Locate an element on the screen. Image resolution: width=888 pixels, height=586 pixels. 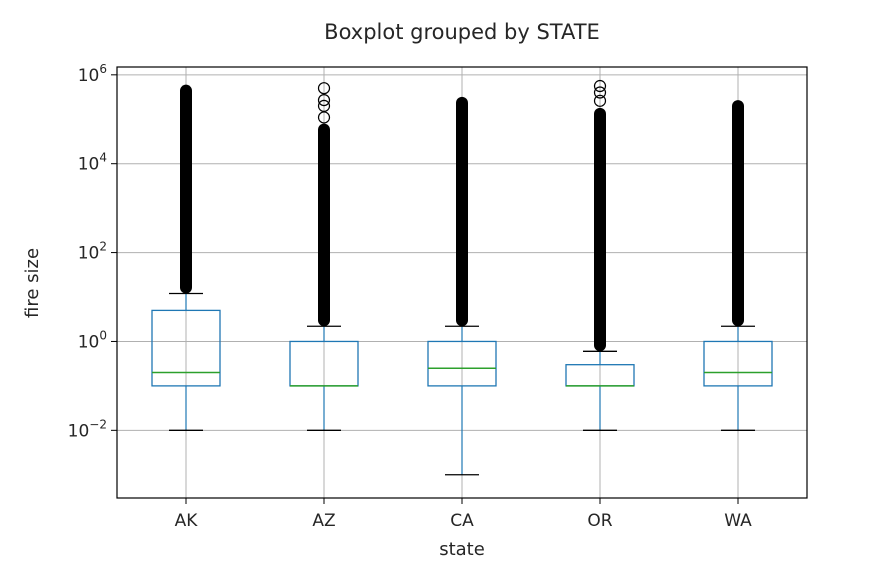
x-tick-label: WA is located at coordinates (738, 521).